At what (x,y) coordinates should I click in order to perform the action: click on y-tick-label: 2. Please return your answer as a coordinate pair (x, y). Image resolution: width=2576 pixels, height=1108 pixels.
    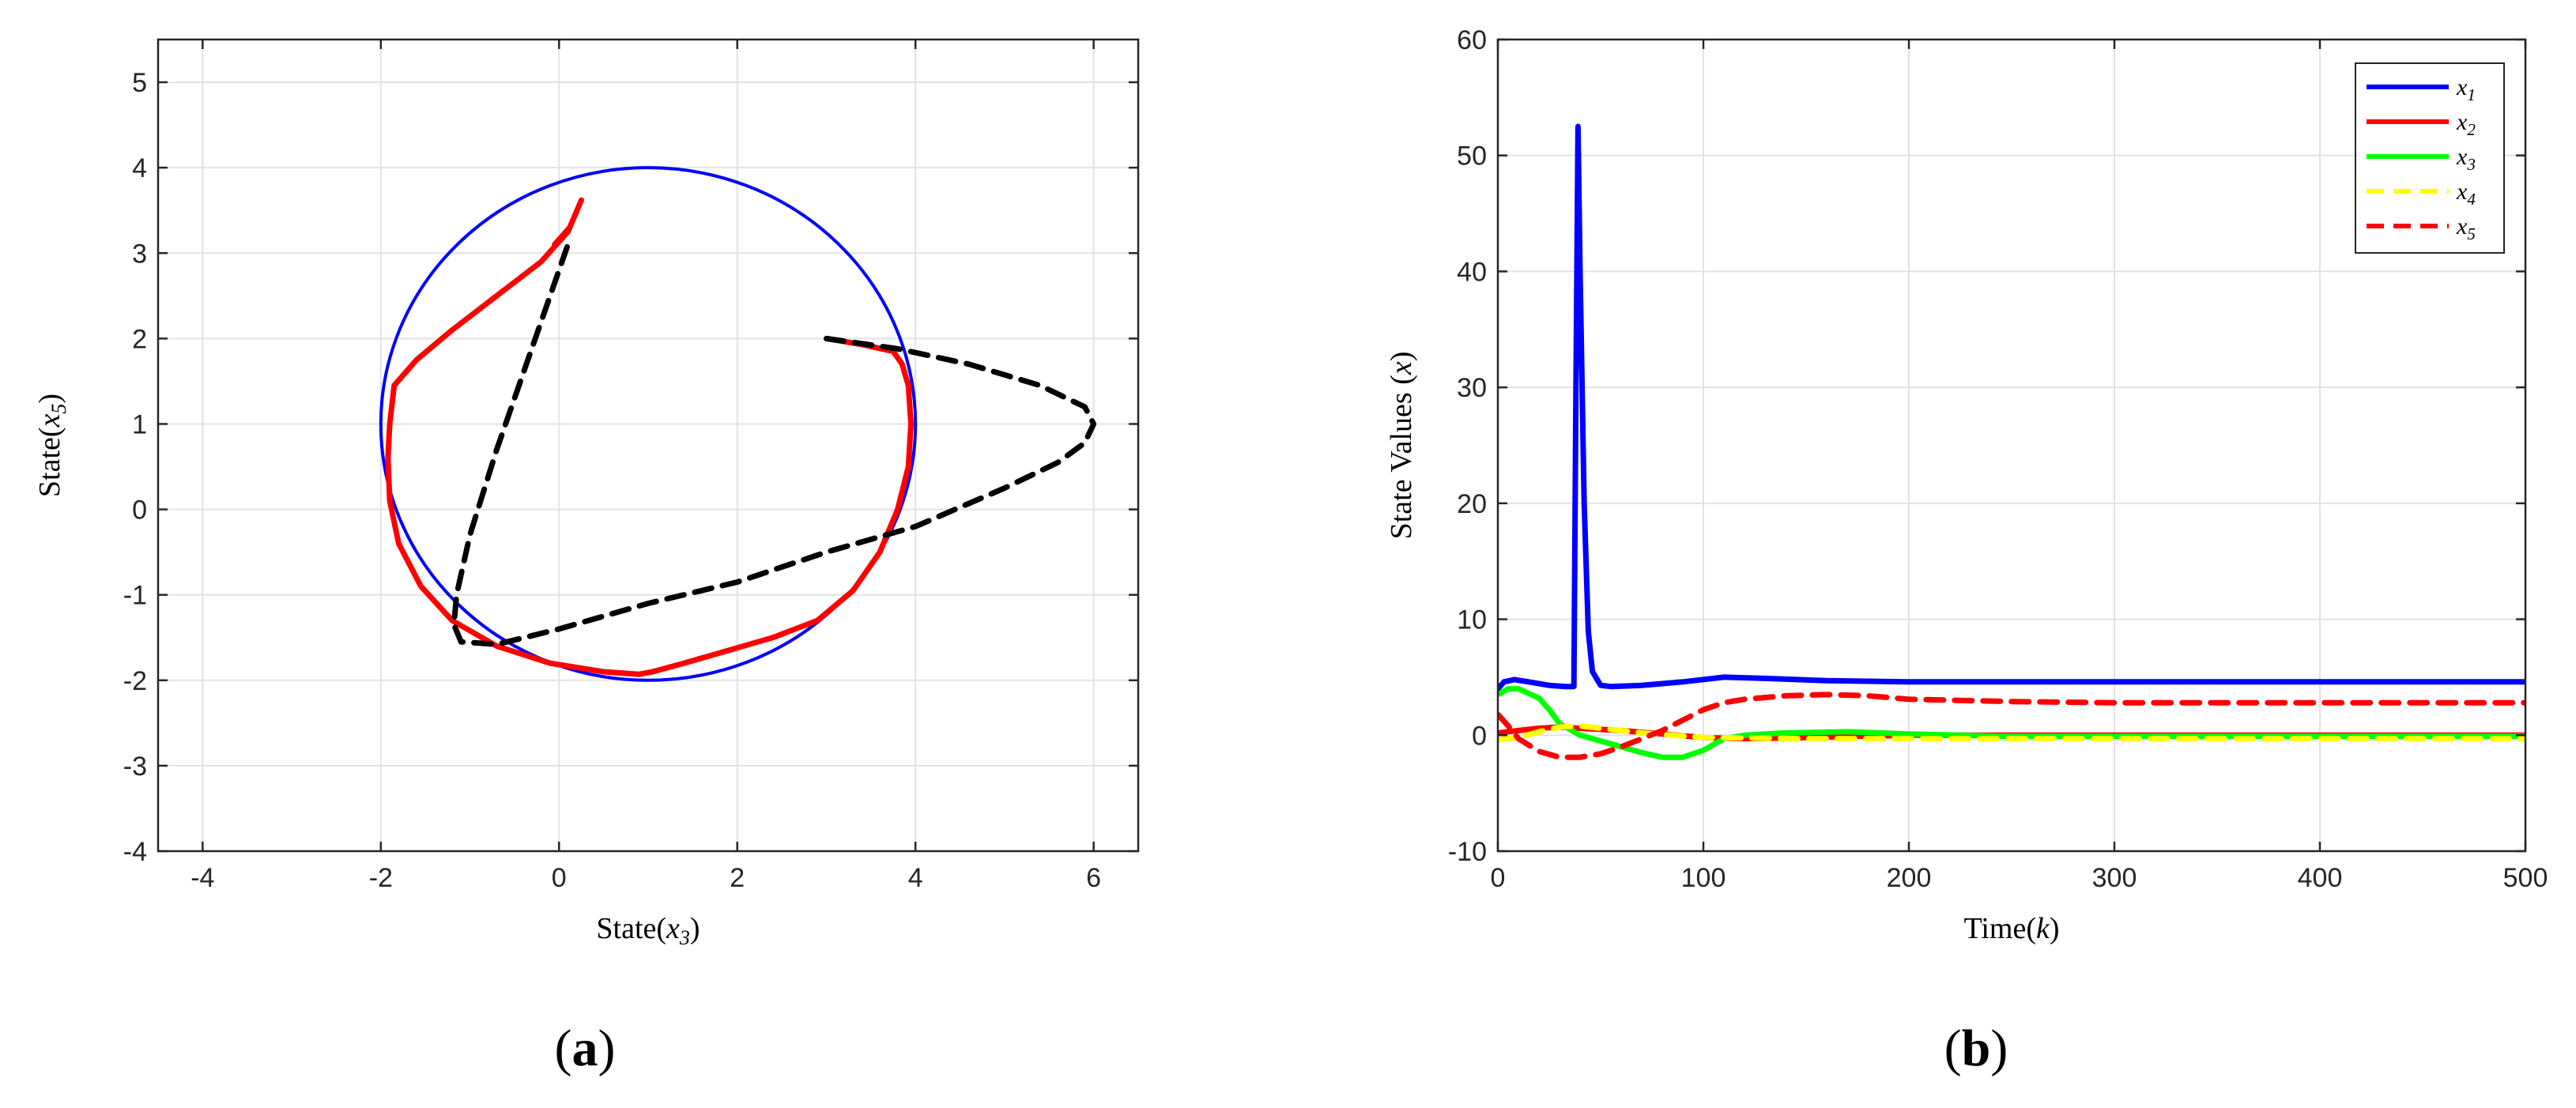
    Looking at the image, I should click on (139, 339).